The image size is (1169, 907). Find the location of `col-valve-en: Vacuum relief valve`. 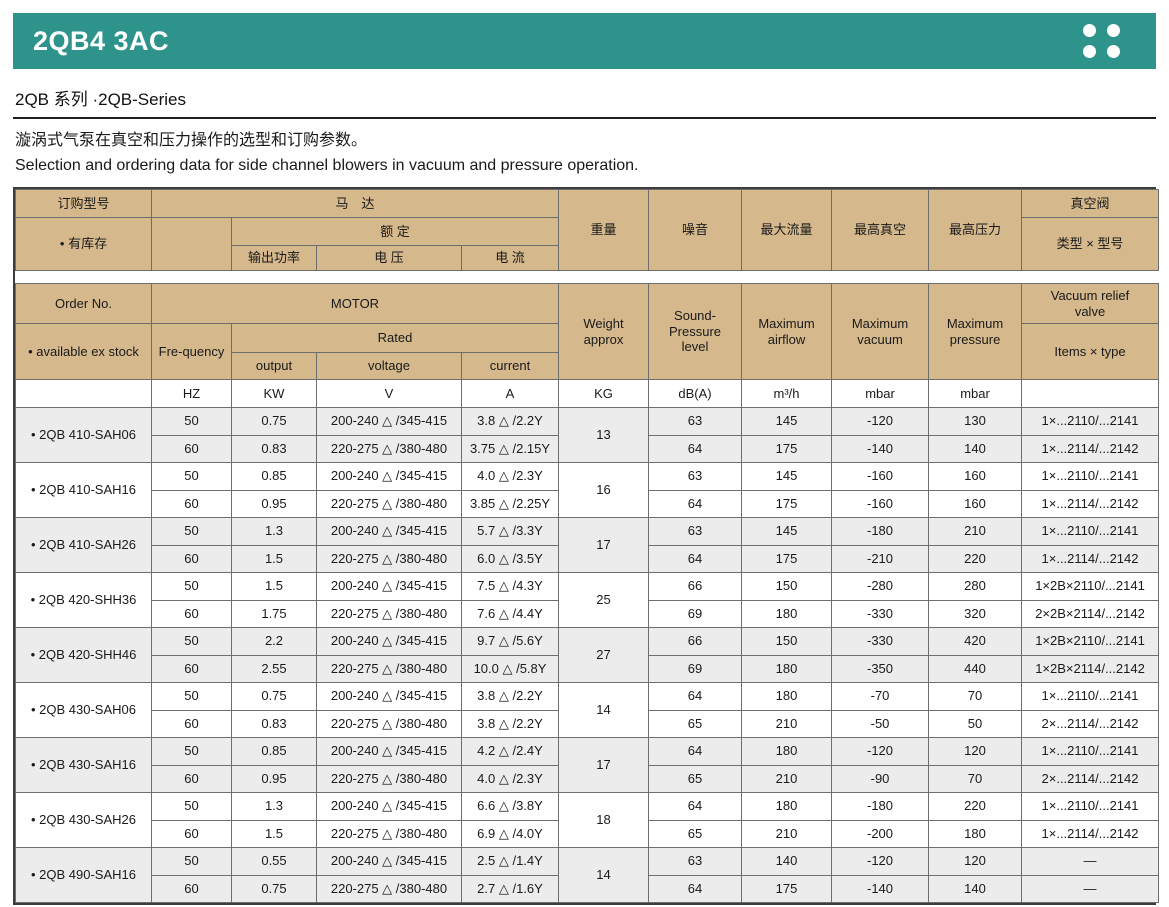

col-valve-en: Vacuum relief valve is located at coordinates (1090, 303).